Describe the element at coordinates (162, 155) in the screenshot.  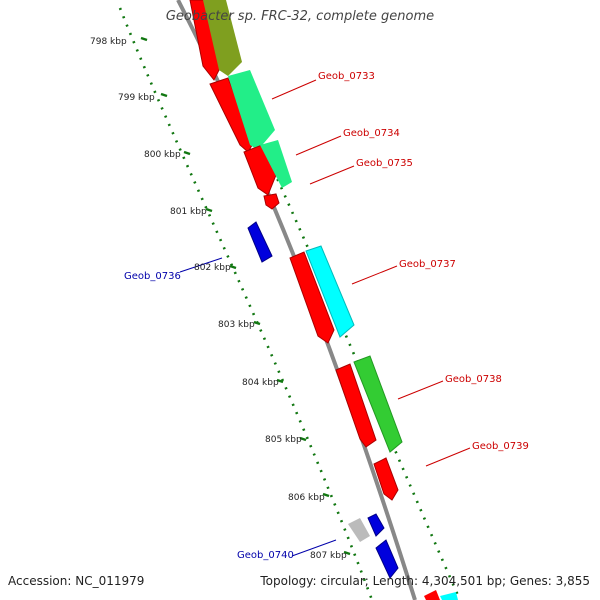
I see `kbp-label-800: 800 kbp` at that location.